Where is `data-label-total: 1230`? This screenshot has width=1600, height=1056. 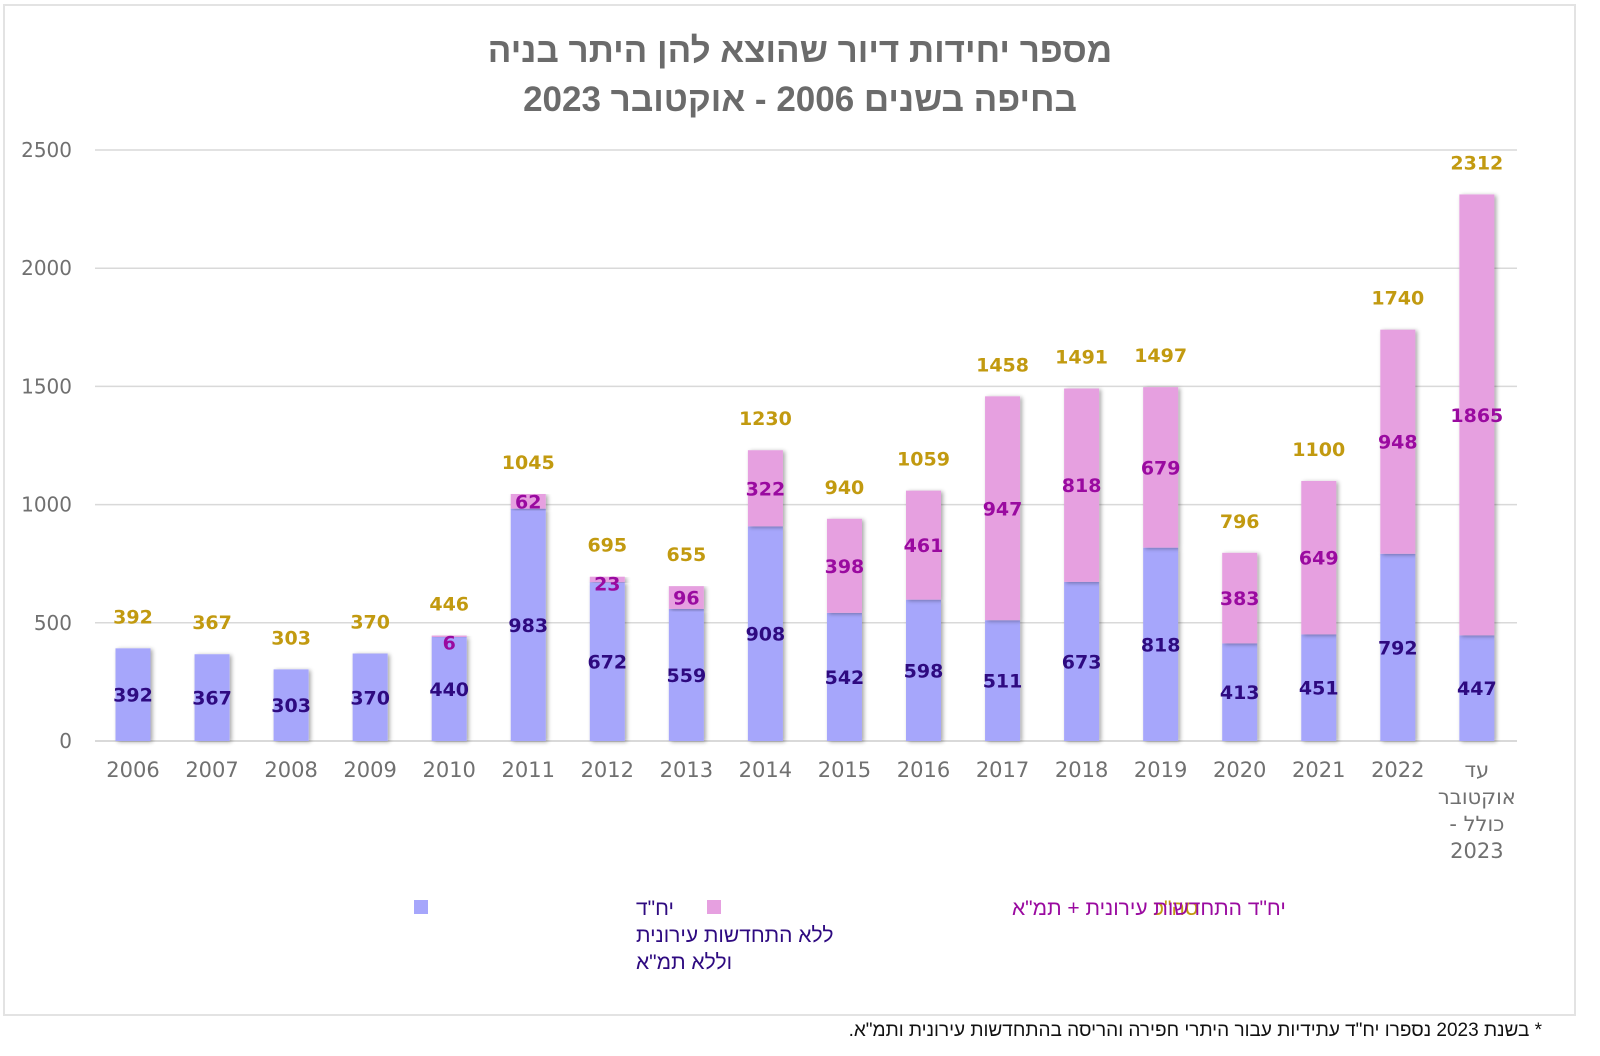 data-label-total: 1230 is located at coordinates (765, 419).